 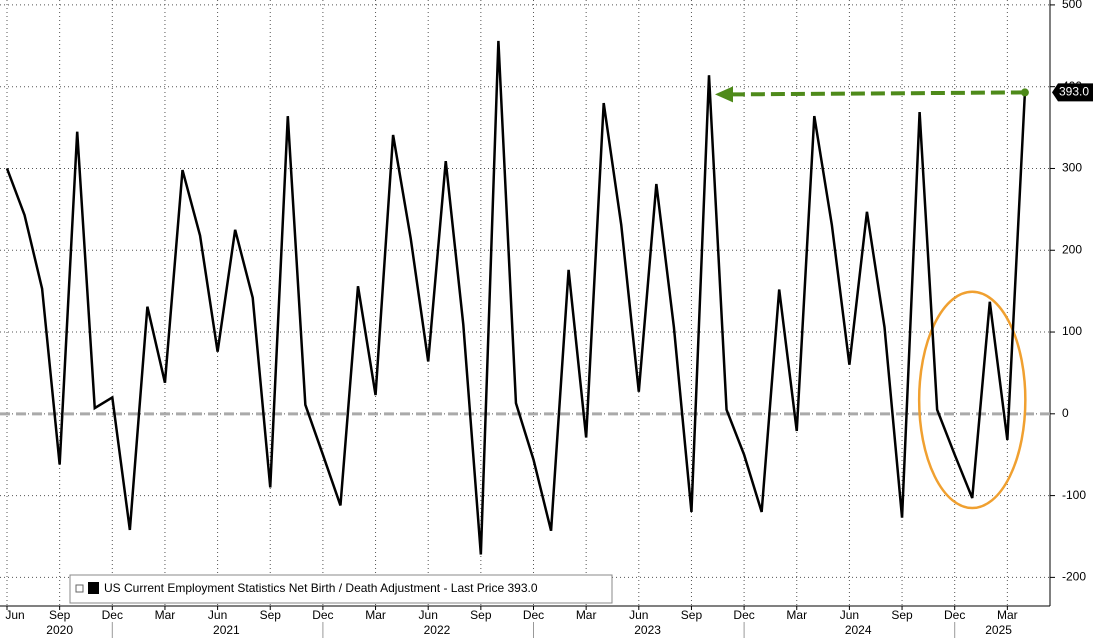 I want to click on highlight-ellipse, so click(x=972, y=400).